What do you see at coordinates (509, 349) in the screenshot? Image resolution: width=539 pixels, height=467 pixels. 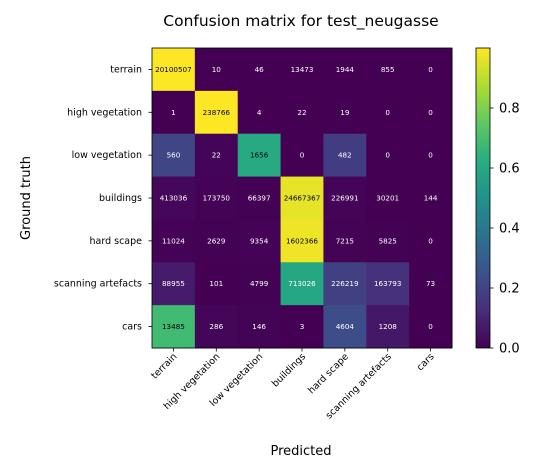 I see `colorbar-tick-label: 0.0` at bounding box center [509, 349].